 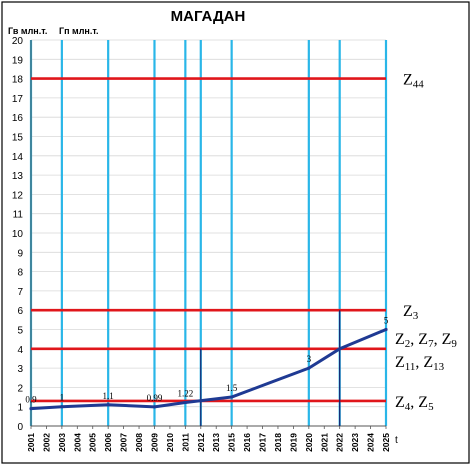 What do you see at coordinates (18, 176) in the screenshot?
I see `y-tick-label: 13` at bounding box center [18, 176].